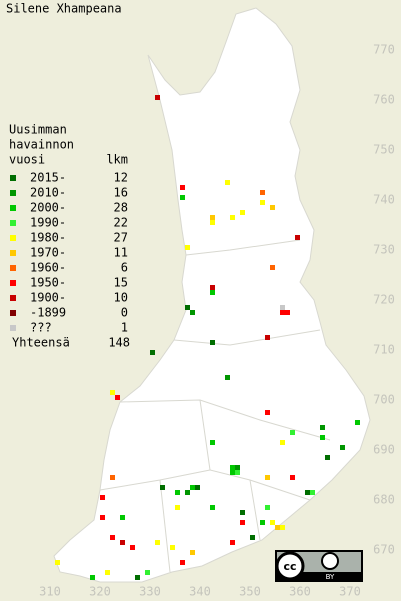 The image size is (401, 601). What do you see at coordinates (384, 550) in the screenshot?
I see `y-tick-label: 670` at bounding box center [384, 550].